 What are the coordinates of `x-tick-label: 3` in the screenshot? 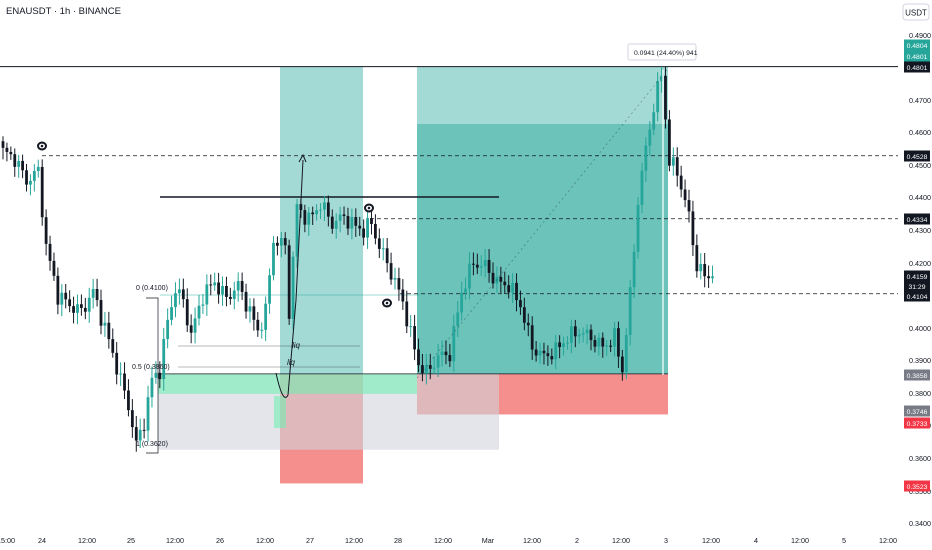 It's located at (666, 540).